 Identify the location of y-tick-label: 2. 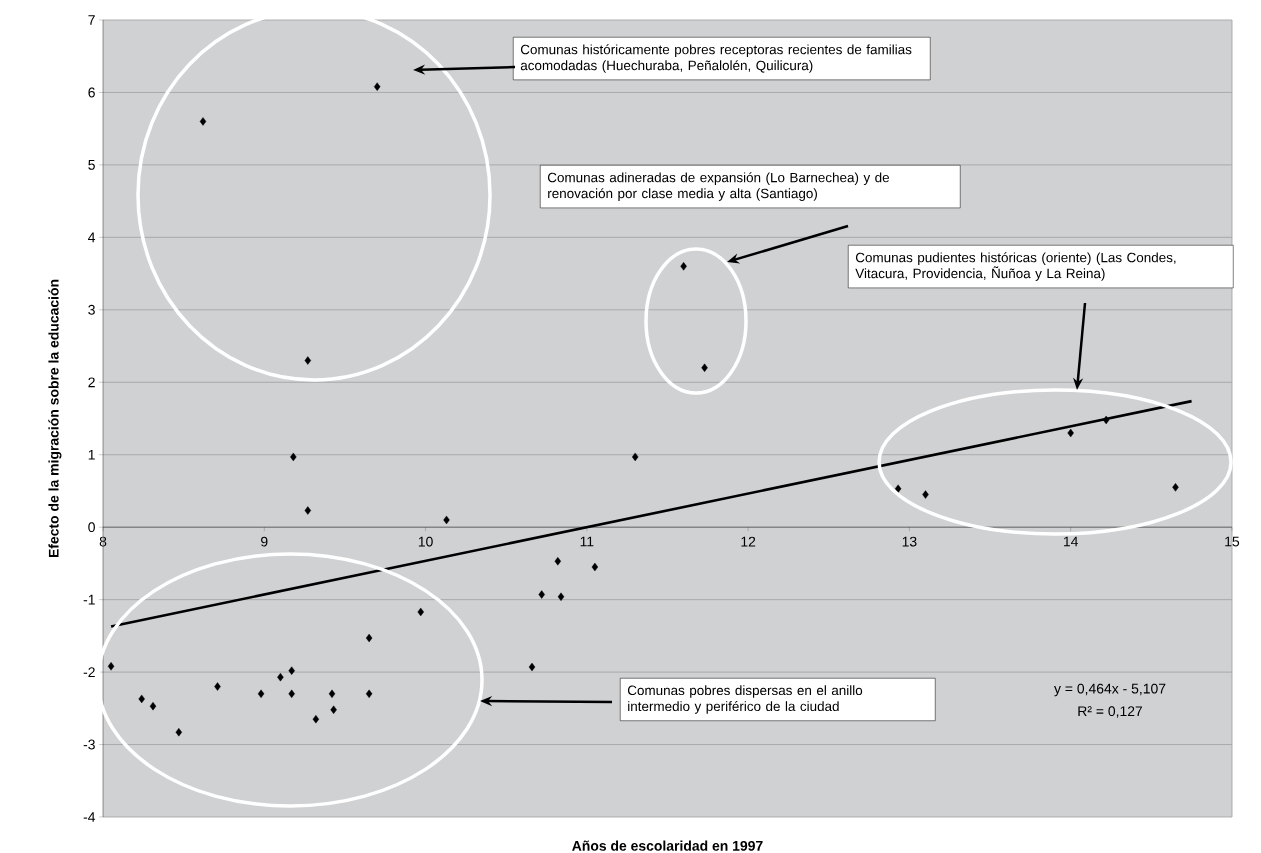
(91, 382).